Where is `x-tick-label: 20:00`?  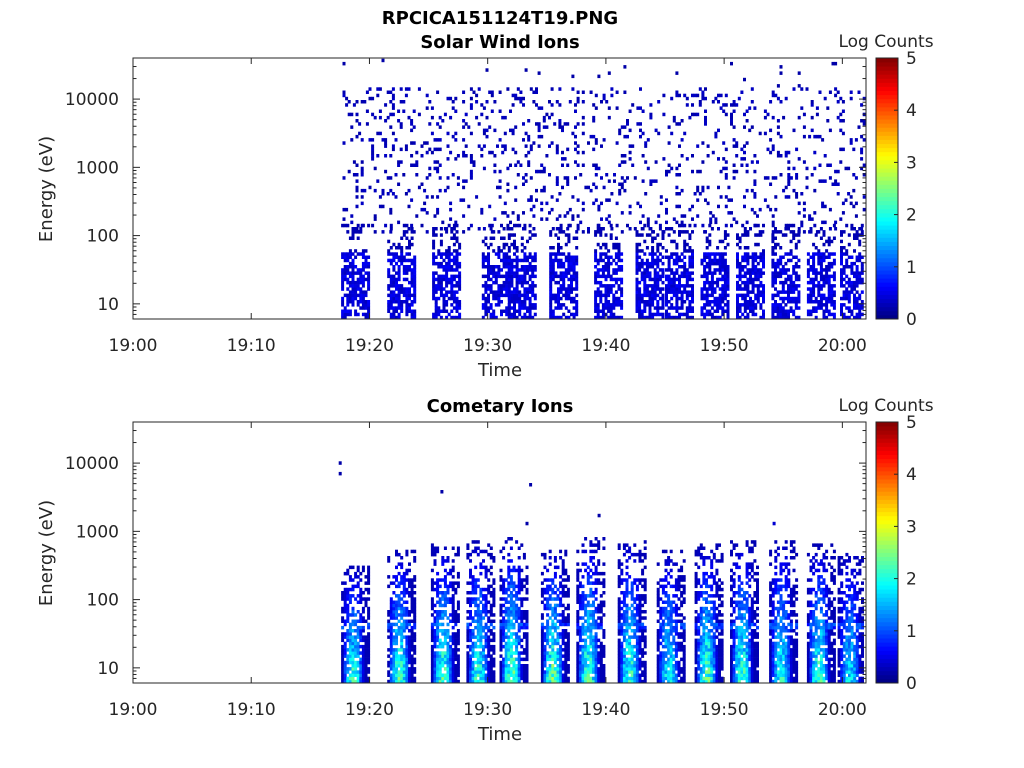 x-tick-label: 20:00 is located at coordinates (842, 346).